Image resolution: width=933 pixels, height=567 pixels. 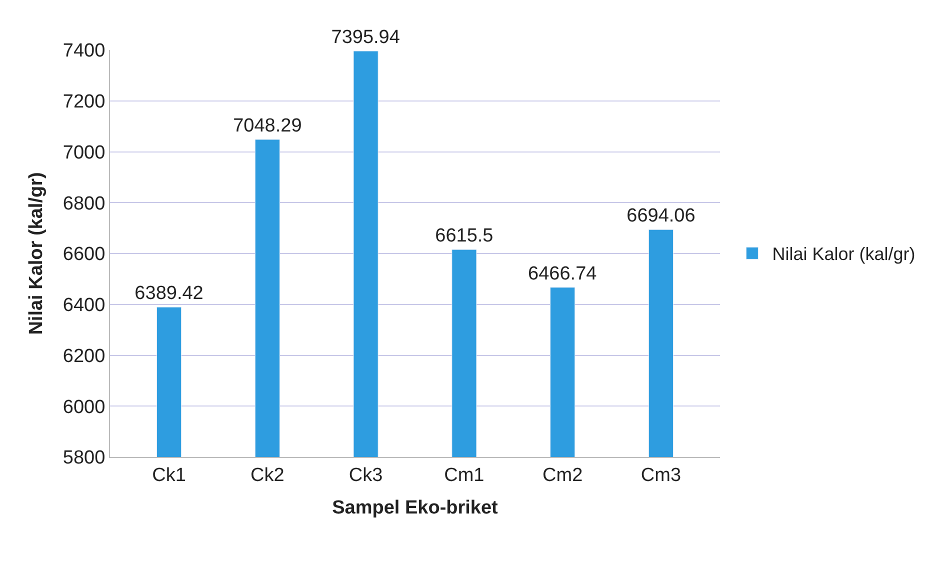 What do you see at coordinates (169, 293) in the screenshot?
I see `data-label: 6389.42` at bounding box center [169, 293].